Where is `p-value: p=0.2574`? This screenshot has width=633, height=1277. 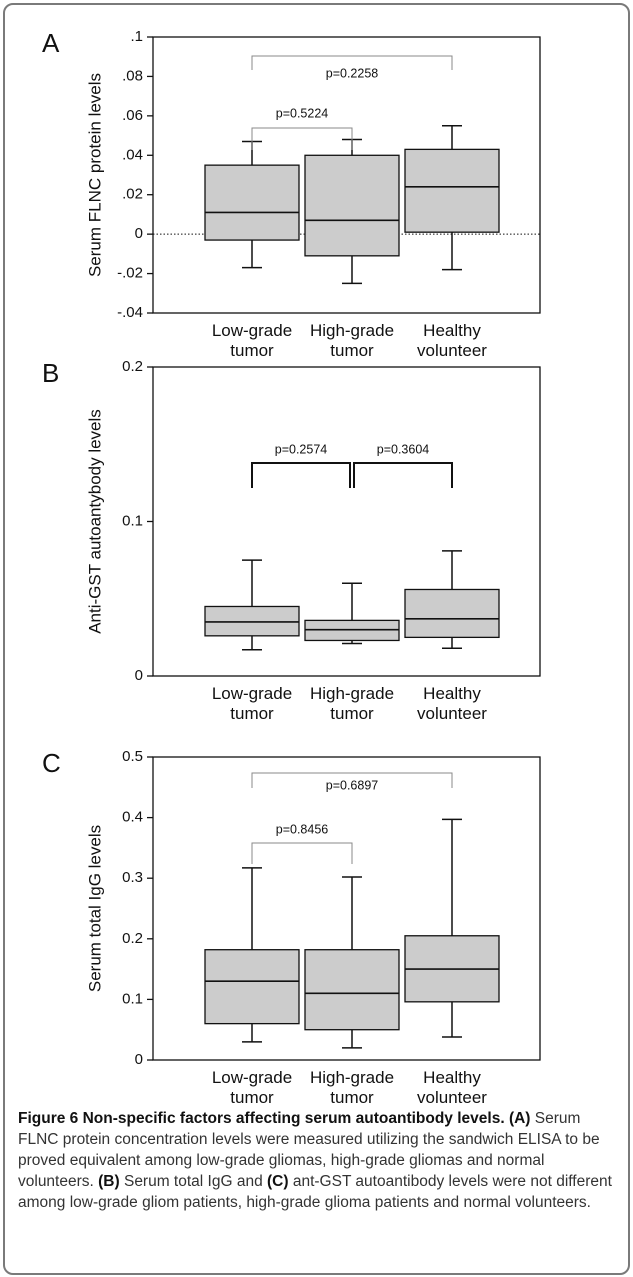 p-value: p=0.2574 is located at coordinates (301, 449).